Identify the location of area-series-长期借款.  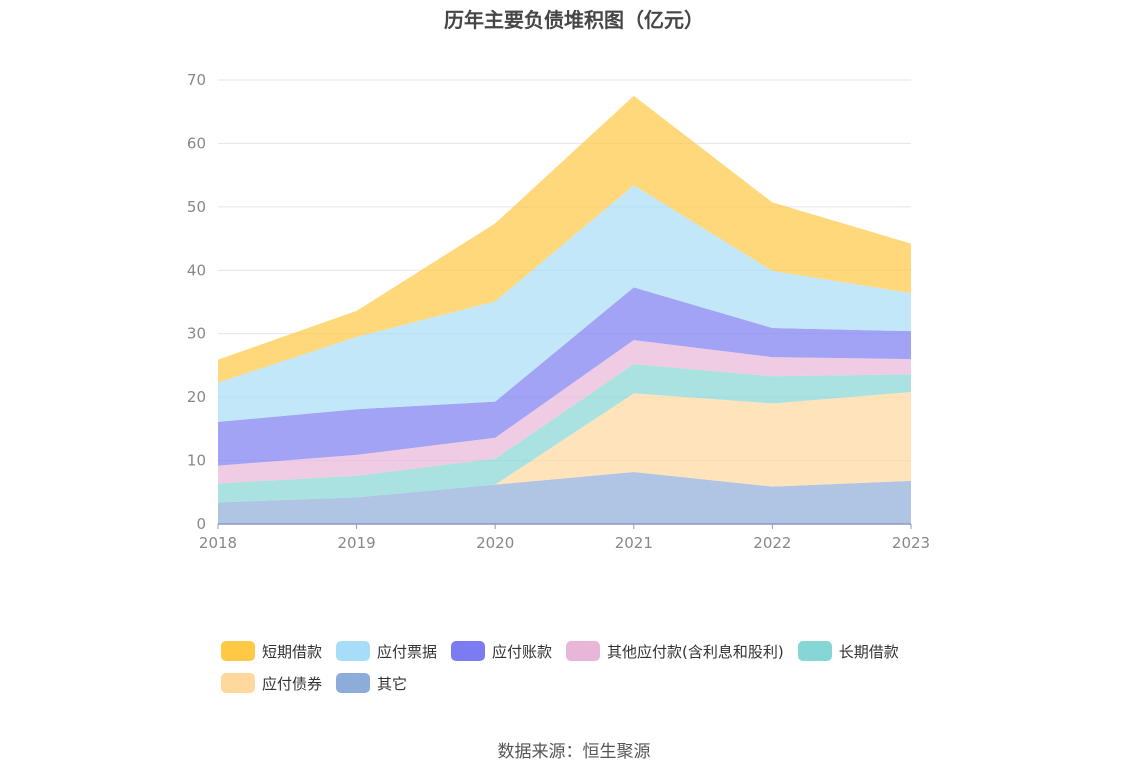
(564, 433).